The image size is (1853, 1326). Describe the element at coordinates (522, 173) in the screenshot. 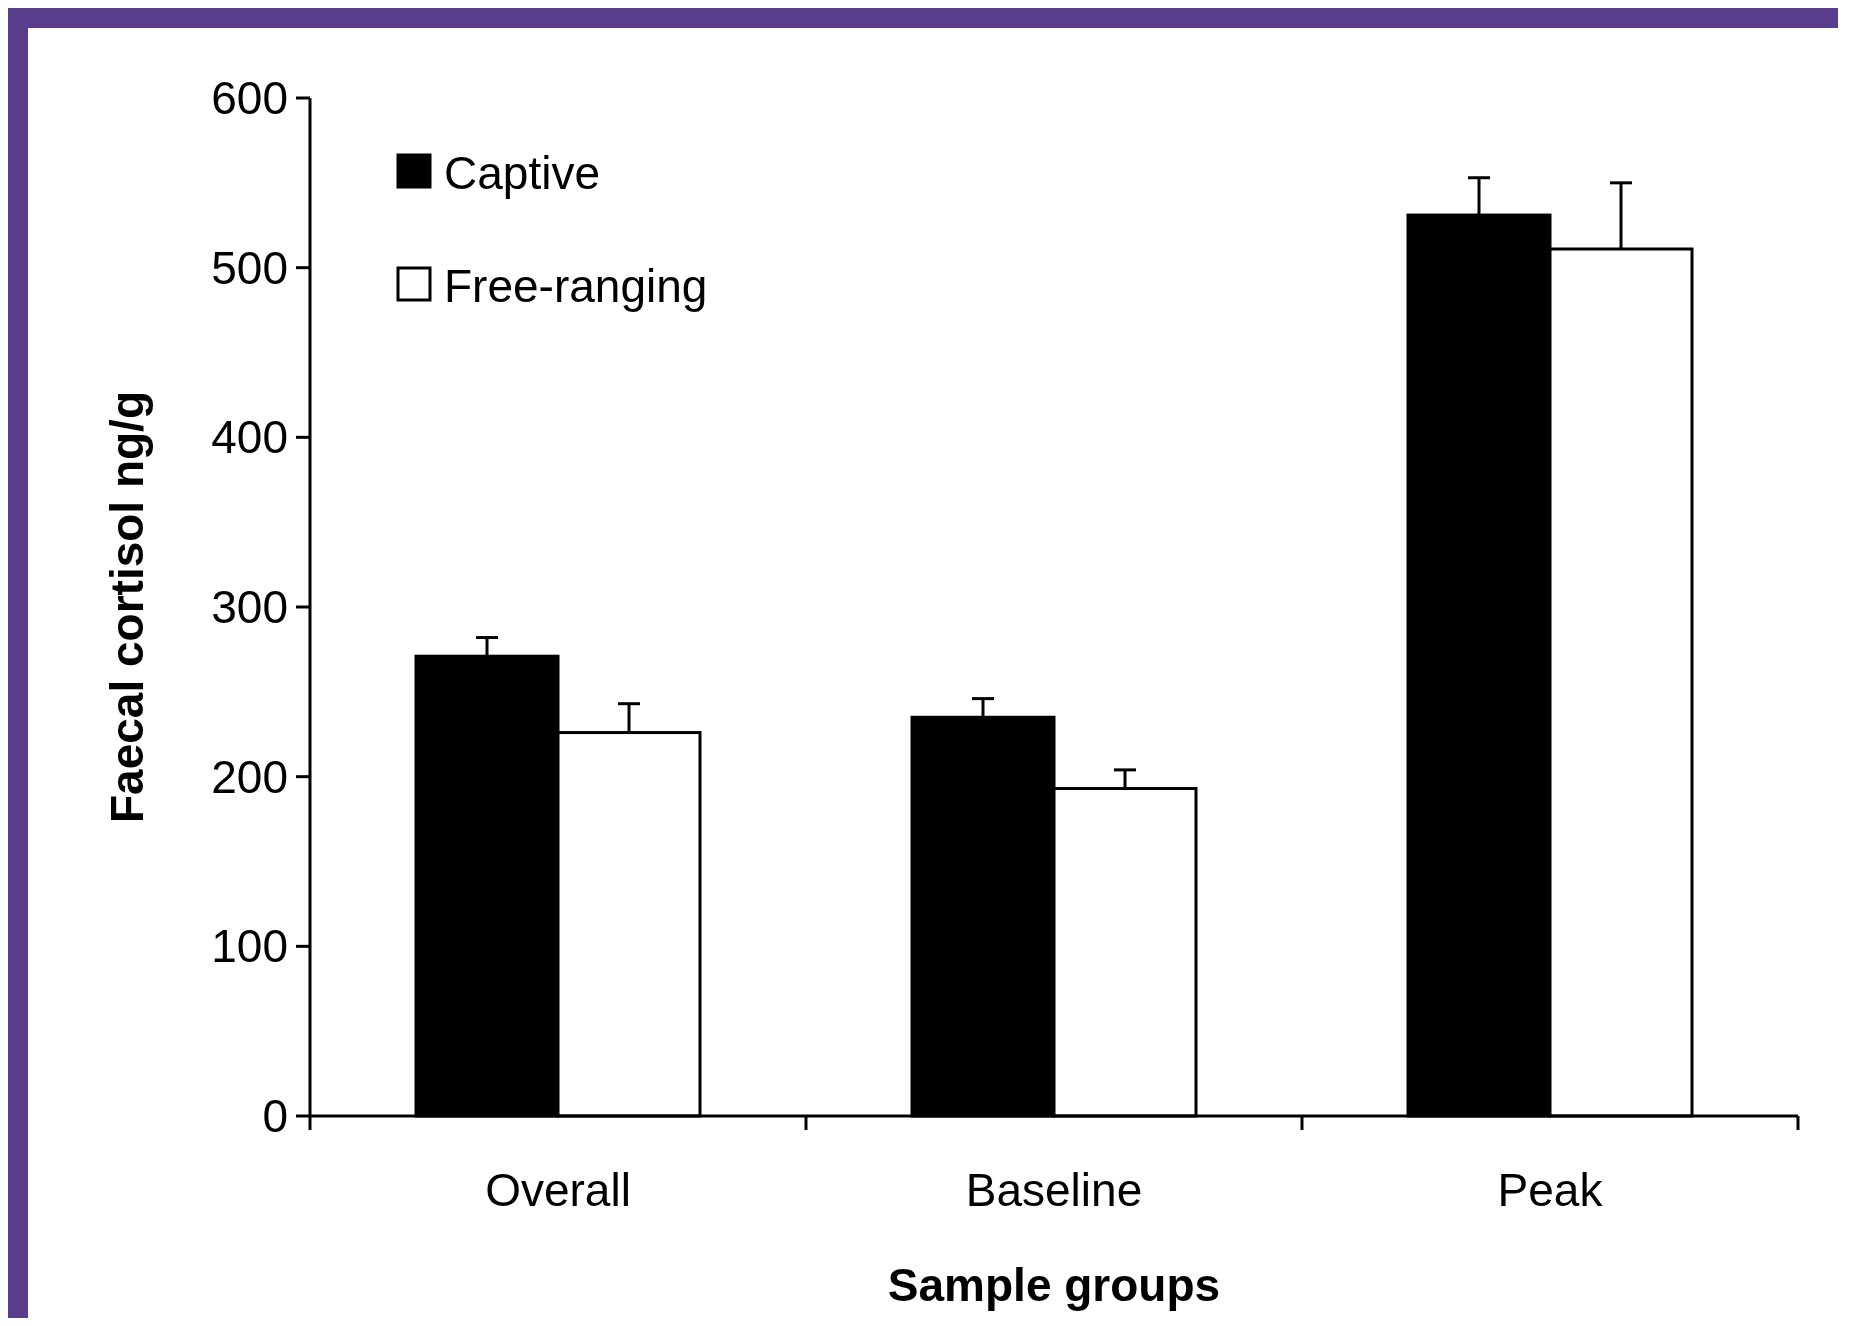

I see `legend-label: Captive` at that location.